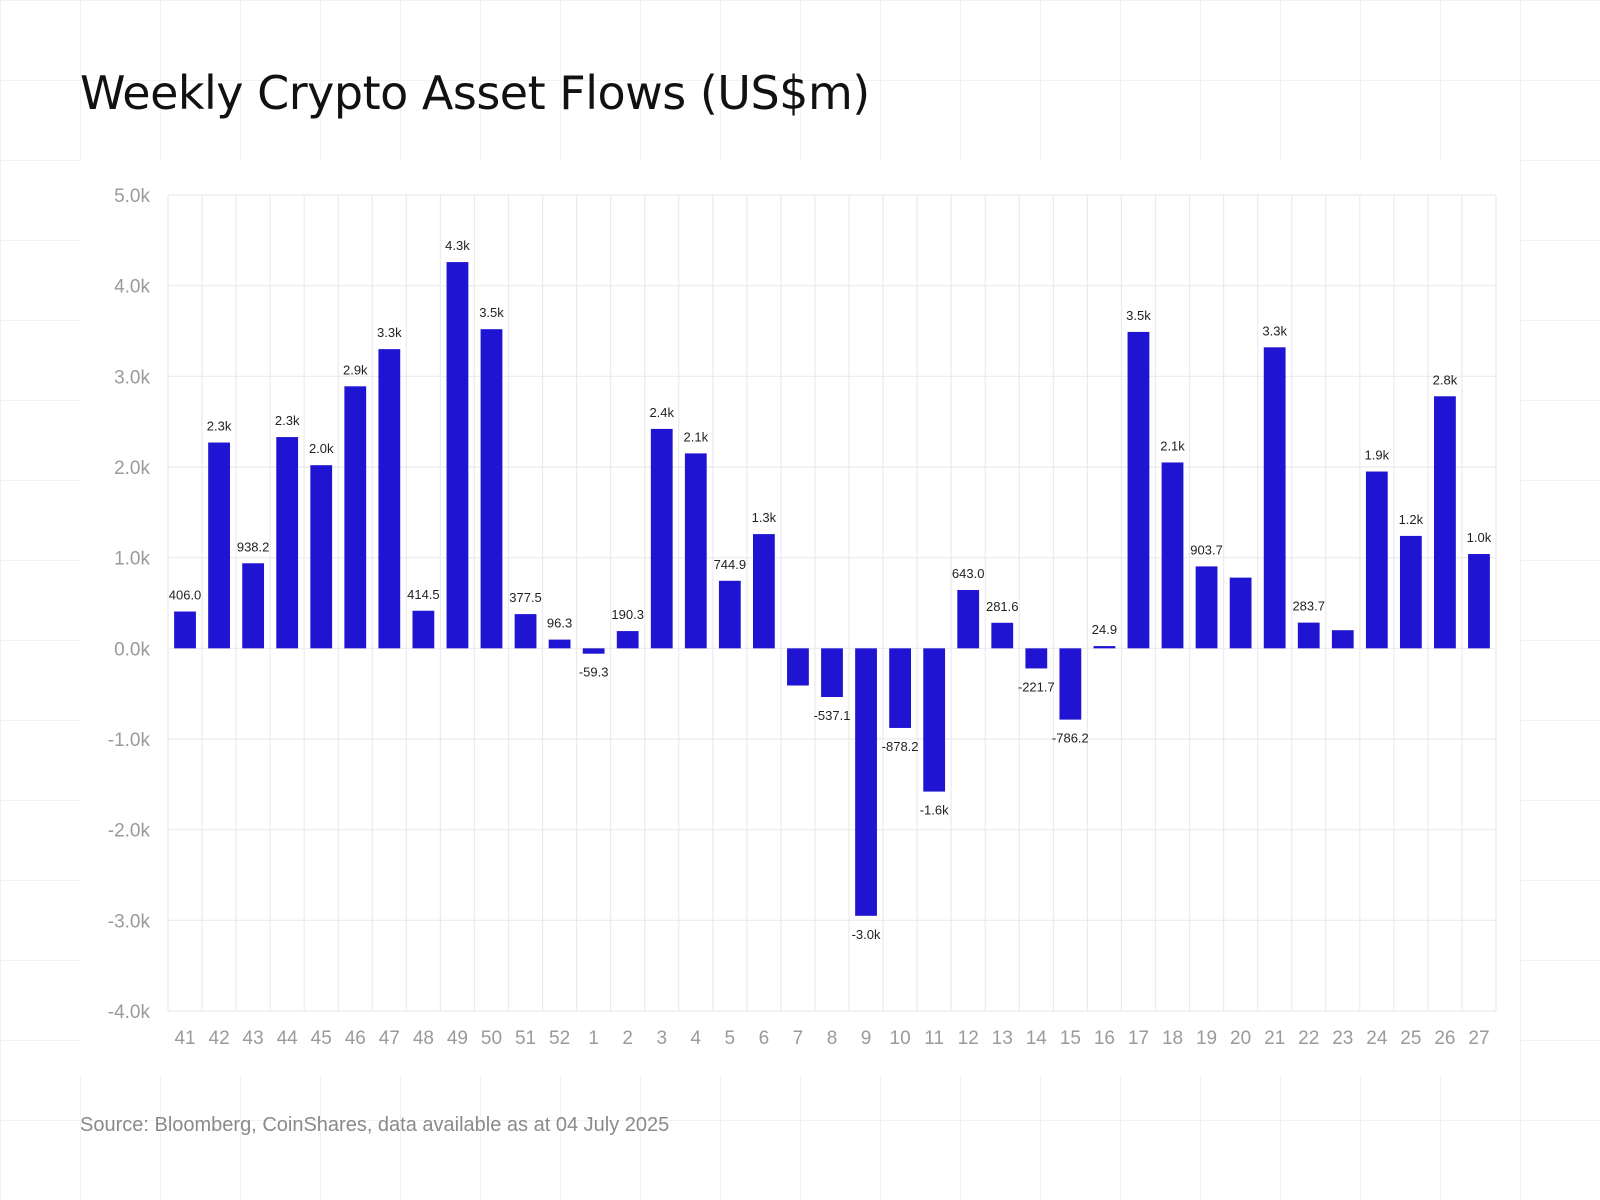  Describe the element at coordinates (798, 1038) in the screenshot. I see `x-tick-label: 7` at that location.